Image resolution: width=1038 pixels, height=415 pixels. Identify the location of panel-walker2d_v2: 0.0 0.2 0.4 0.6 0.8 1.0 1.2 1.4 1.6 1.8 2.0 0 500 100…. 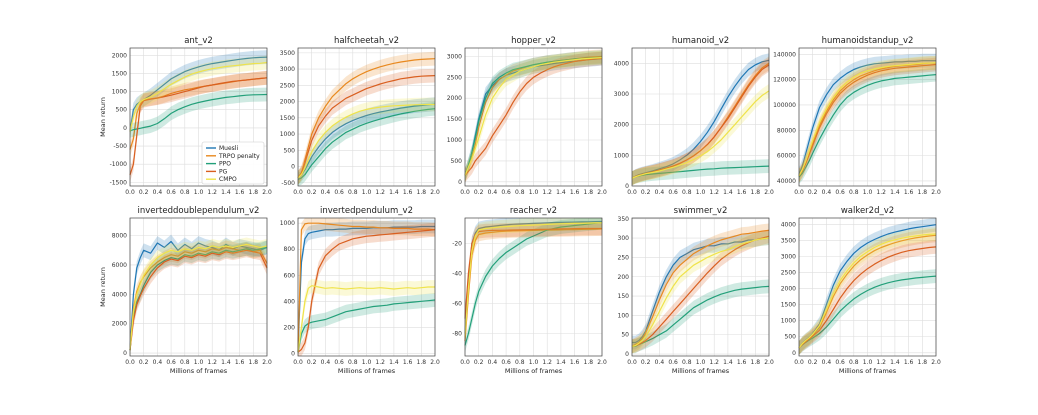
(861, 290).